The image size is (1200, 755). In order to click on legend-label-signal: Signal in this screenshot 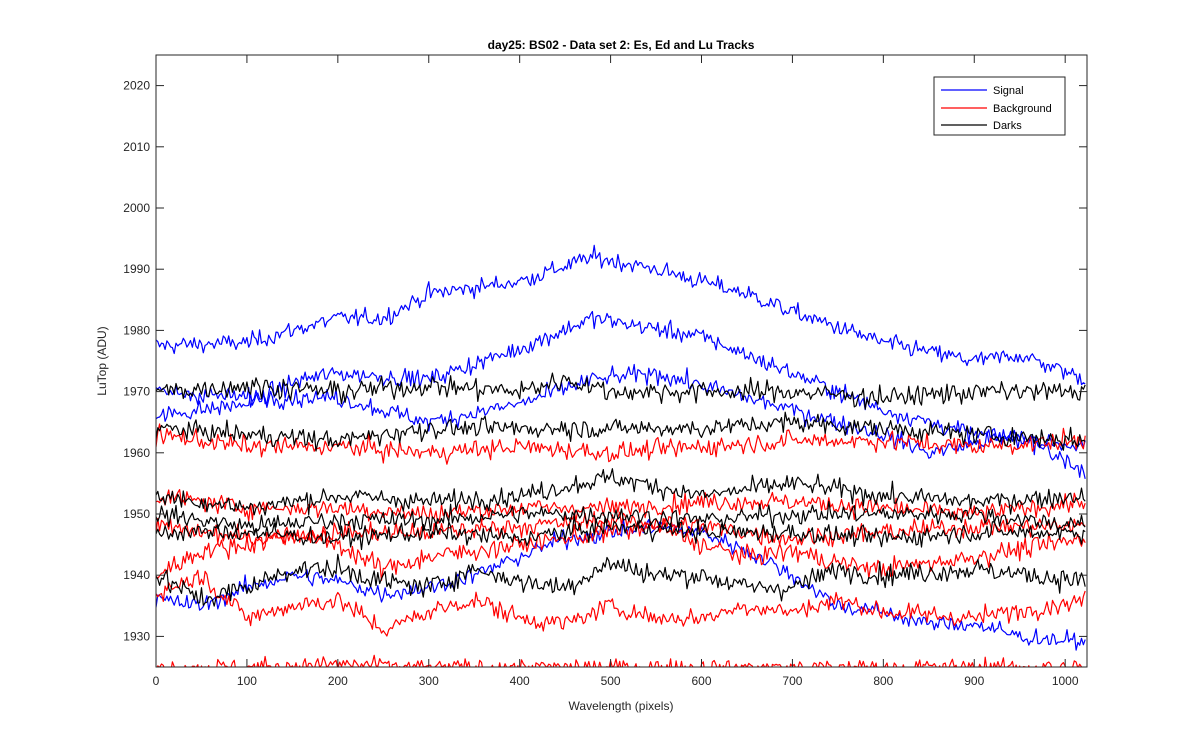, I will do `click(1008, 91)`.